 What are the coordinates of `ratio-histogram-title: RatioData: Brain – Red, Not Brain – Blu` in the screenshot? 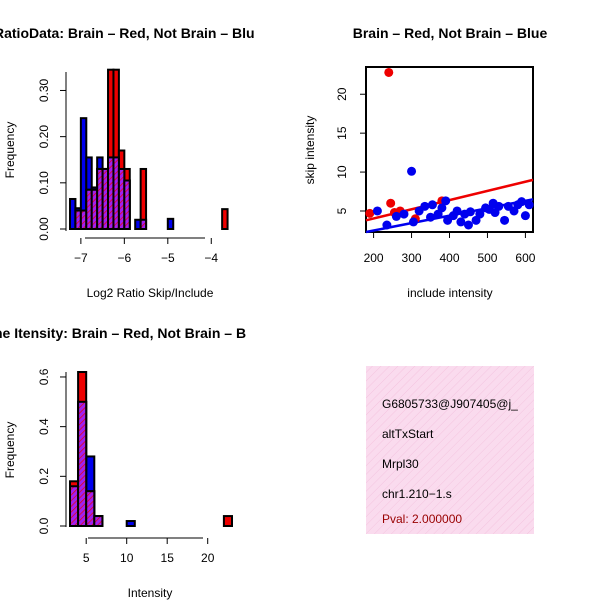 It's located at (127, 33).